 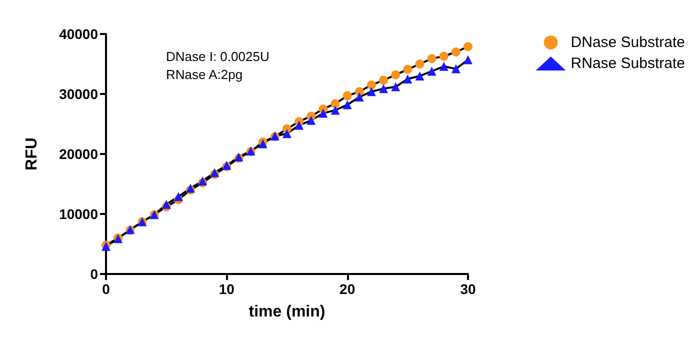 I want to click on y-tick-label: 0, so click(x=94, y=274).